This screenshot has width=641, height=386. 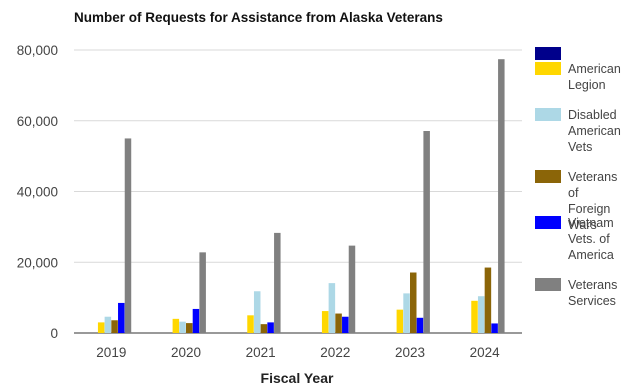 I want to click on y-axis-ticks: 0 20,000 40,000 60,000 80,000, so click(x=37, y=192).